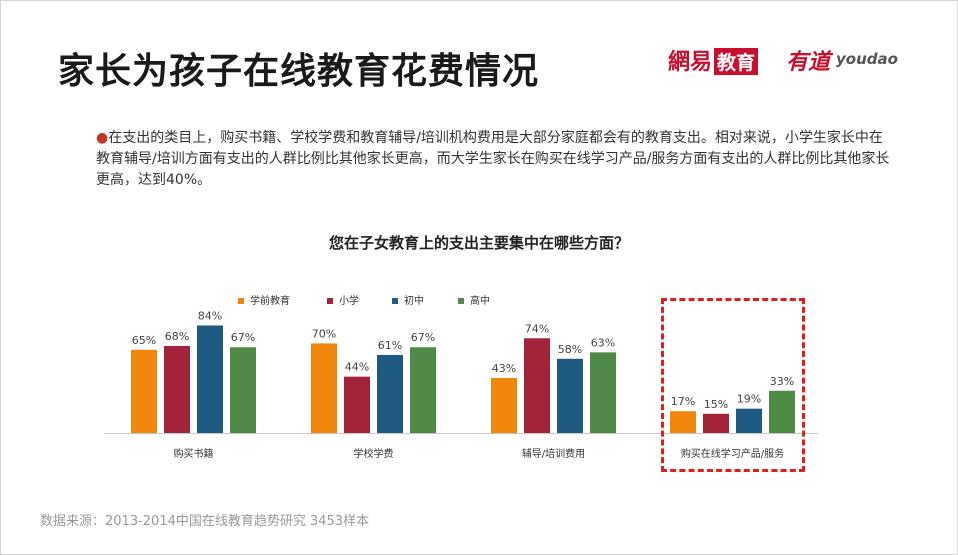 The image size is (958, 555). I want to click on data-label: 61%, so click(390, 345).